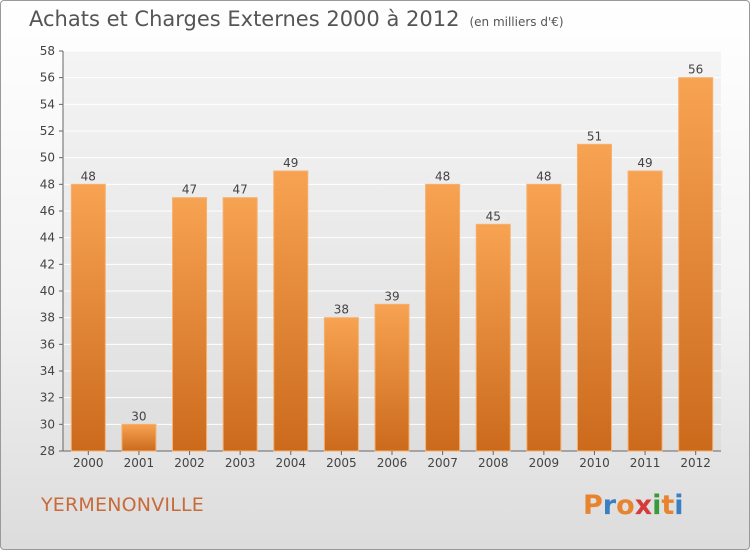 The image size is (750, 550). What do you see at coordinates (544, 463) in the screenshot?
I see `x-tick-label: 2009` at bounding box center [544, 463].